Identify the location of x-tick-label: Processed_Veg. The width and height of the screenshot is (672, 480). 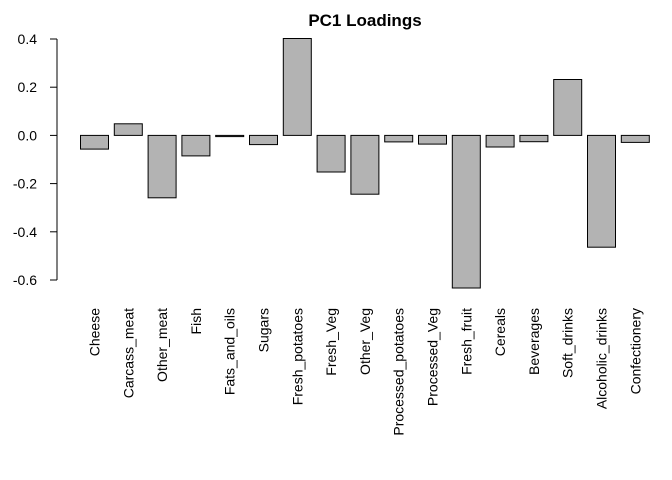
(433, 357).